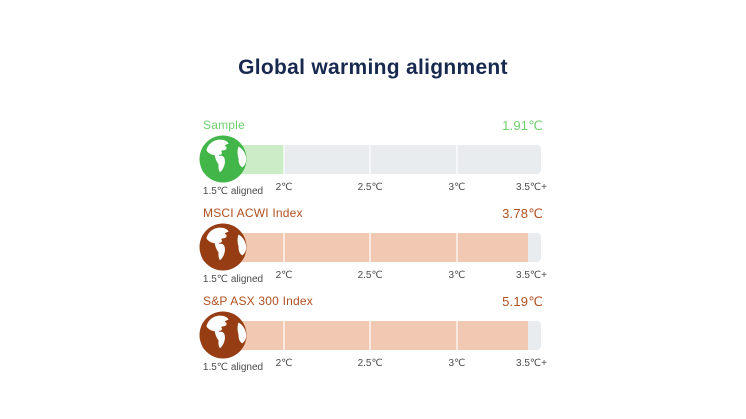  What do you see at coordinates (258, 301) in the screenshot?
I see `series-name: S&P ASX 300 Index` at bounding box center [258, 301].